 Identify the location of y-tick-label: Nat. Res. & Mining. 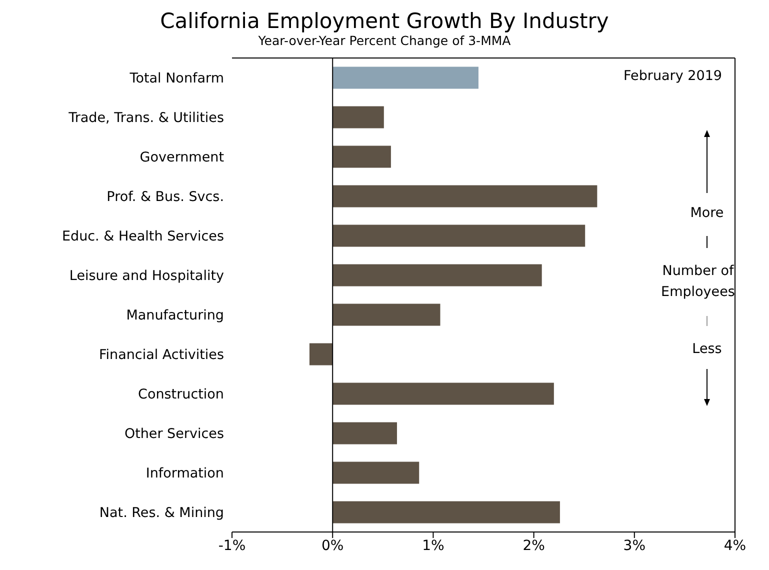
(161, 513).